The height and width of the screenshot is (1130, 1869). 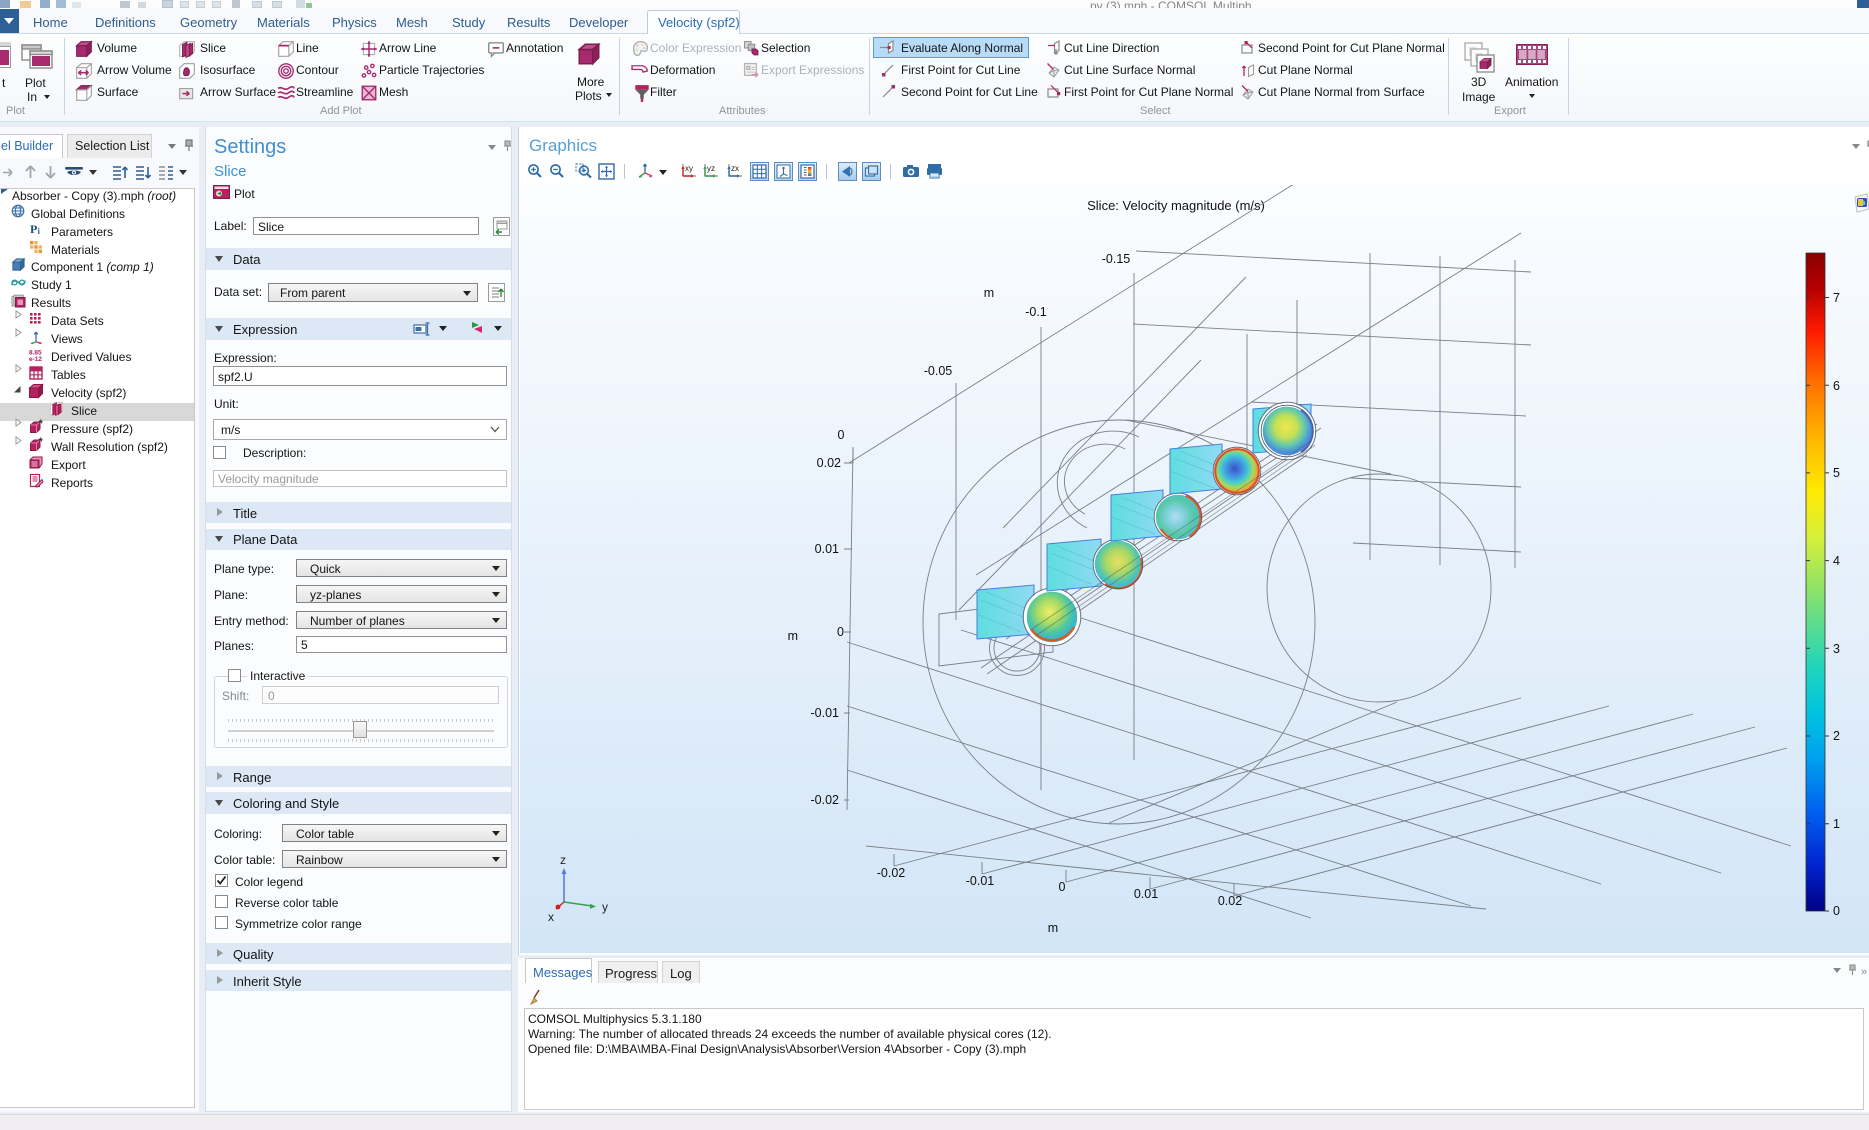 What do you see at coordinates (1036, 312) in the screenshot?
I see `svg-text: -0.1` at bounding box center [1036, 312].